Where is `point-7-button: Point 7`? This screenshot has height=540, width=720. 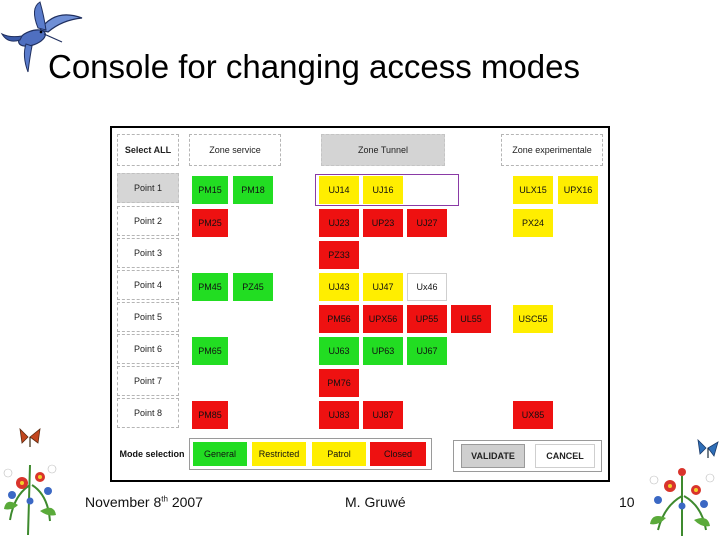 point-7-button: Point 7 is located at coordinates (148, 381).